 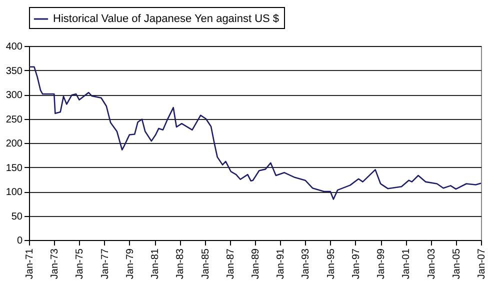 I want to click on x-tick-label: Jan-91, so click(x=281, y=264).